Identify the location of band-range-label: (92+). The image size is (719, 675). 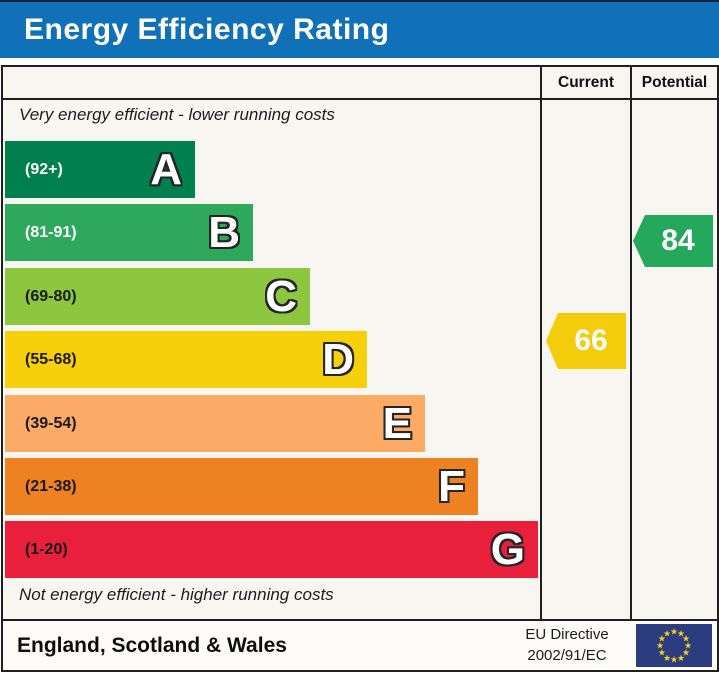
(44, 169).